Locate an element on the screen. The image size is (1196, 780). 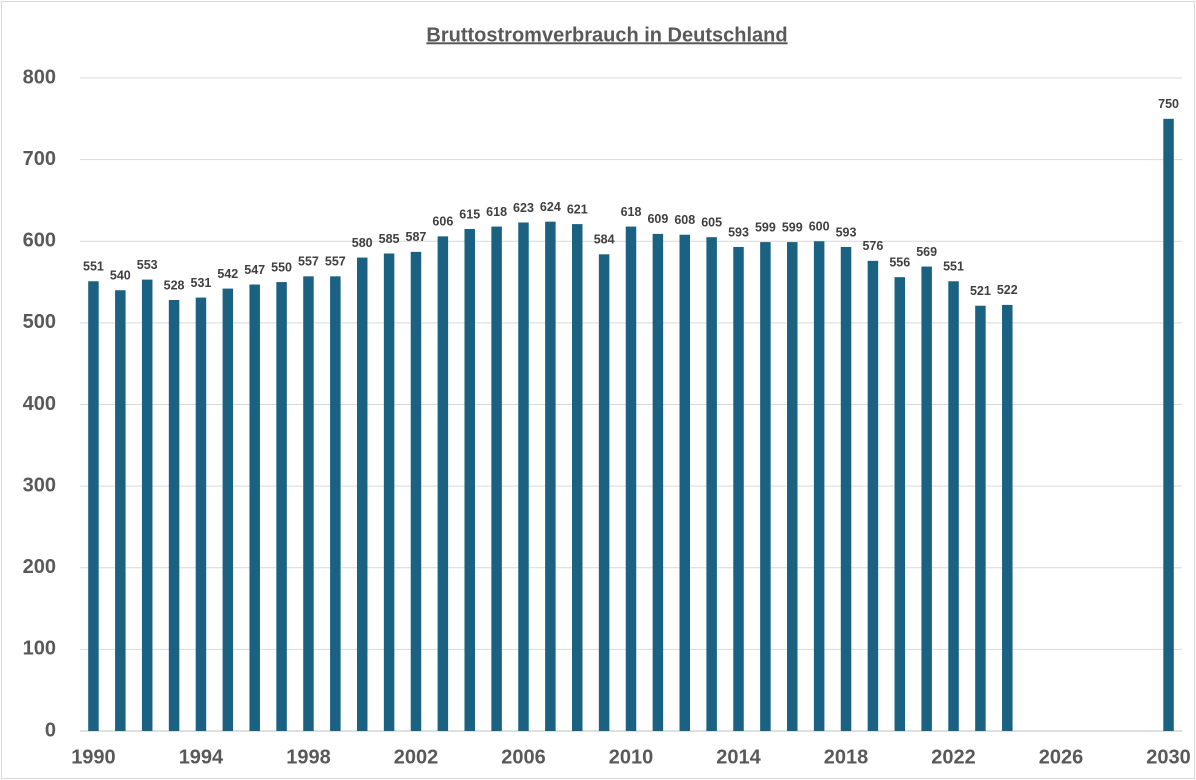
x-tick-label: 1990 is located at coordinates (93, 757).